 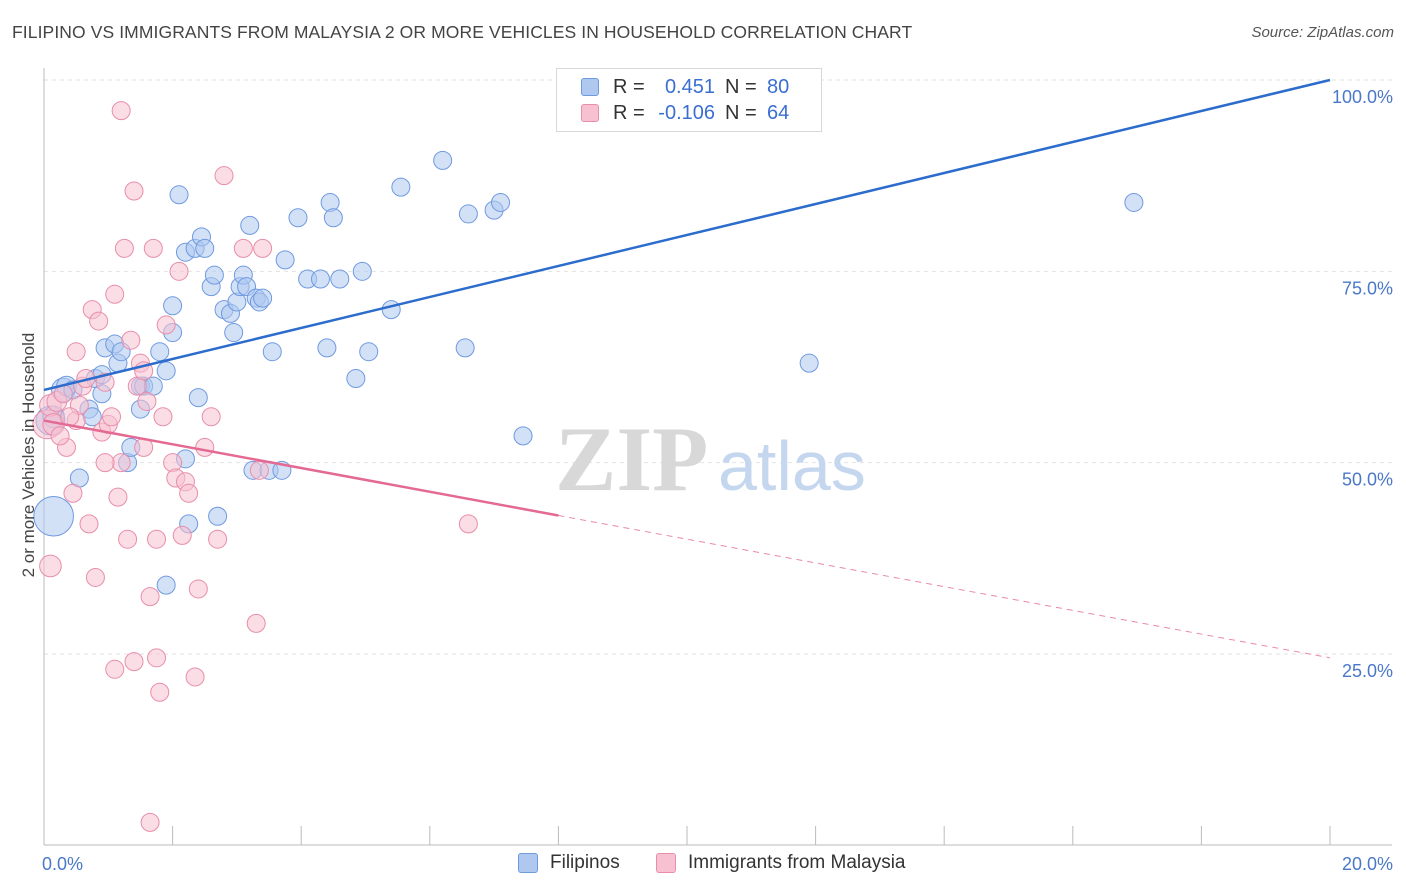 What do you see at coordinates (797, 862) in the screenshot?
I see `series-label-malaysia: Immigrants from Malaysia` at bounding box center [797, 862].